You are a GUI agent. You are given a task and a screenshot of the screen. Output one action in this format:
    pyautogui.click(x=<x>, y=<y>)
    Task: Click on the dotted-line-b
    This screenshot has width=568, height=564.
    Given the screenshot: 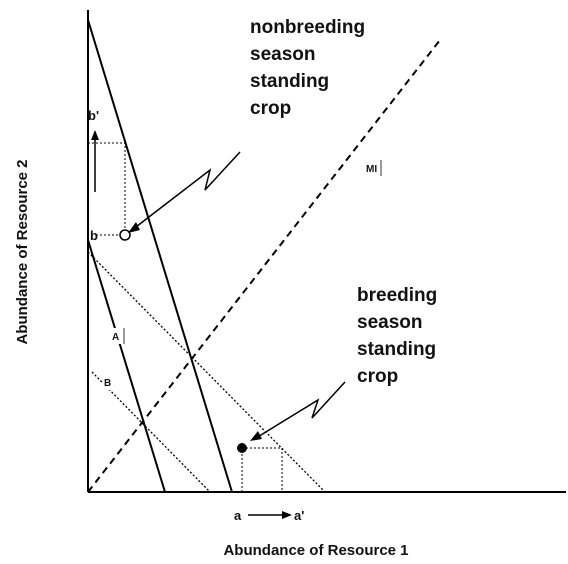 What is the action you would take?
    pyautogui.click(x=151, y=432)
    